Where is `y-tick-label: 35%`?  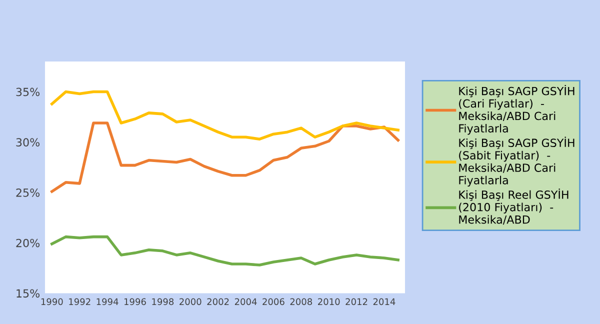 y-tick-label: 35% is located at coordinates (28, 92).